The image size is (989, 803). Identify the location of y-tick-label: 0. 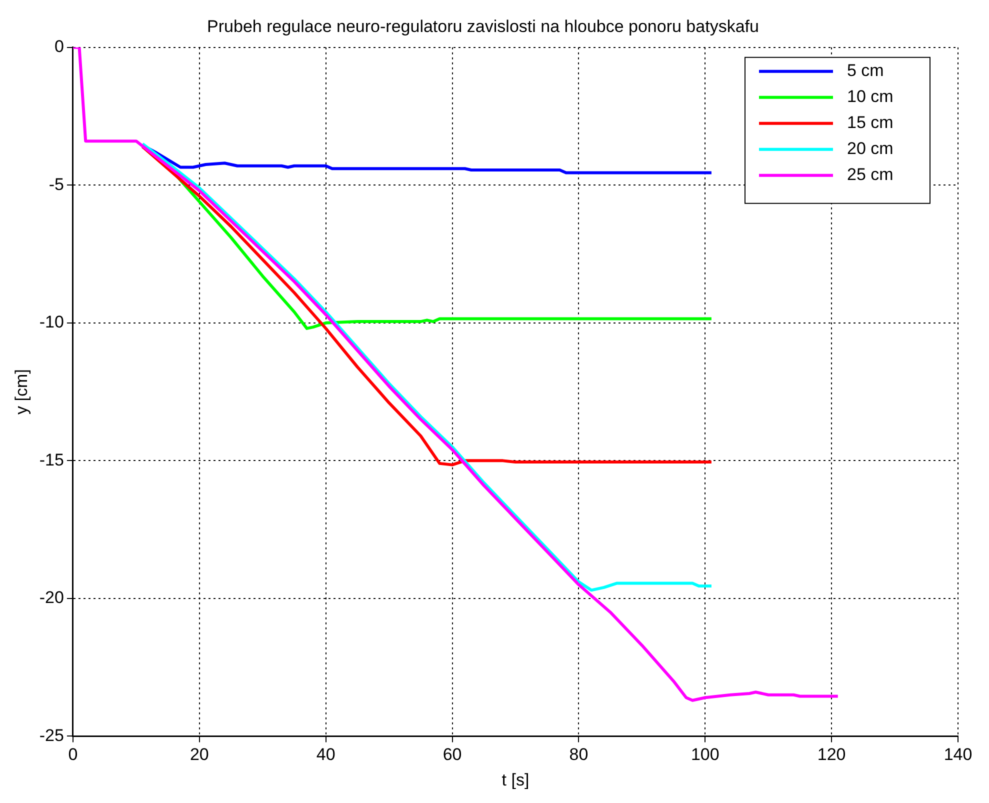
(59, 46).